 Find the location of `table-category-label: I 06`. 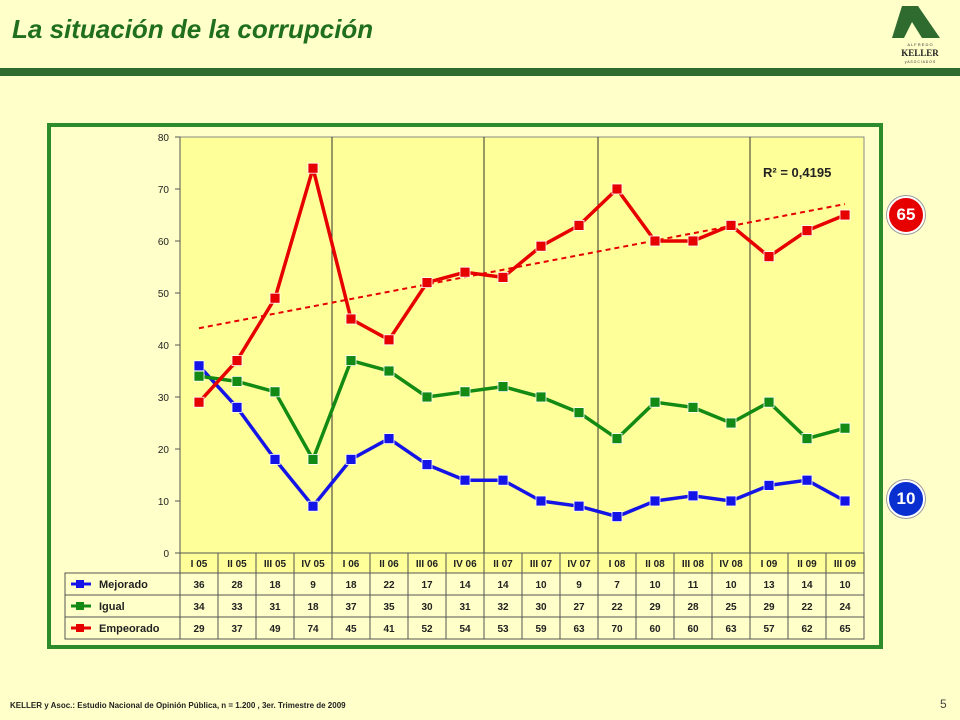

table-category-label: I 06 is located at coordinates (351, 564).